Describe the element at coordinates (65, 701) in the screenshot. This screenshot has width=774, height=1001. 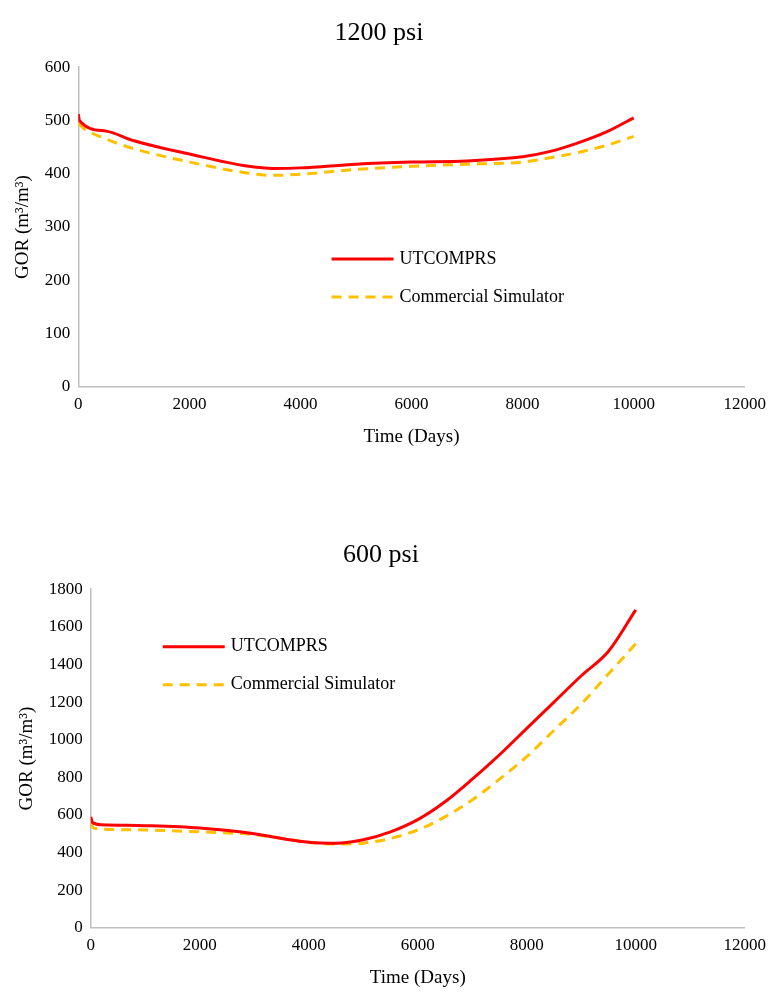
I see `y-tick-label: 1200` at that location.